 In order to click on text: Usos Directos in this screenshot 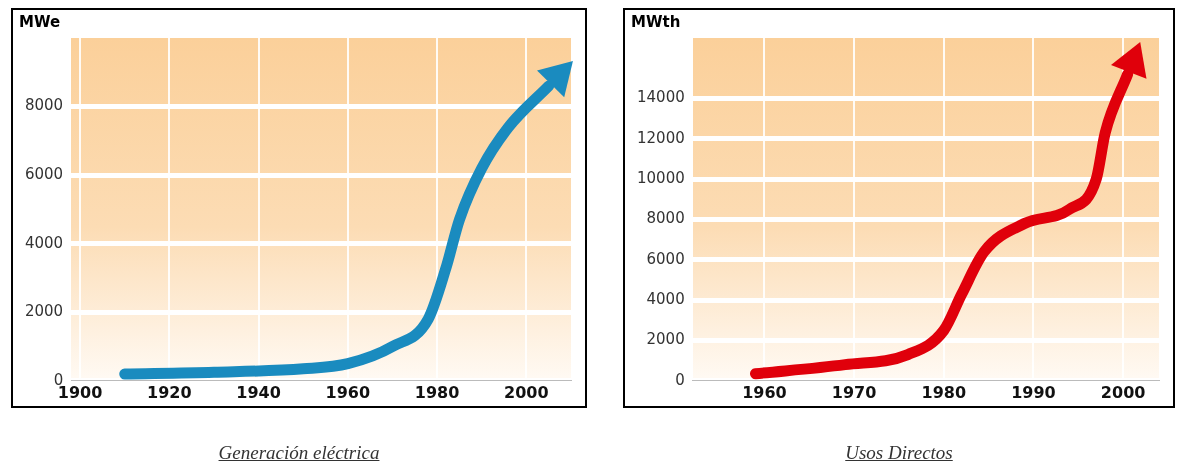, I will do `click(899, 453)`.